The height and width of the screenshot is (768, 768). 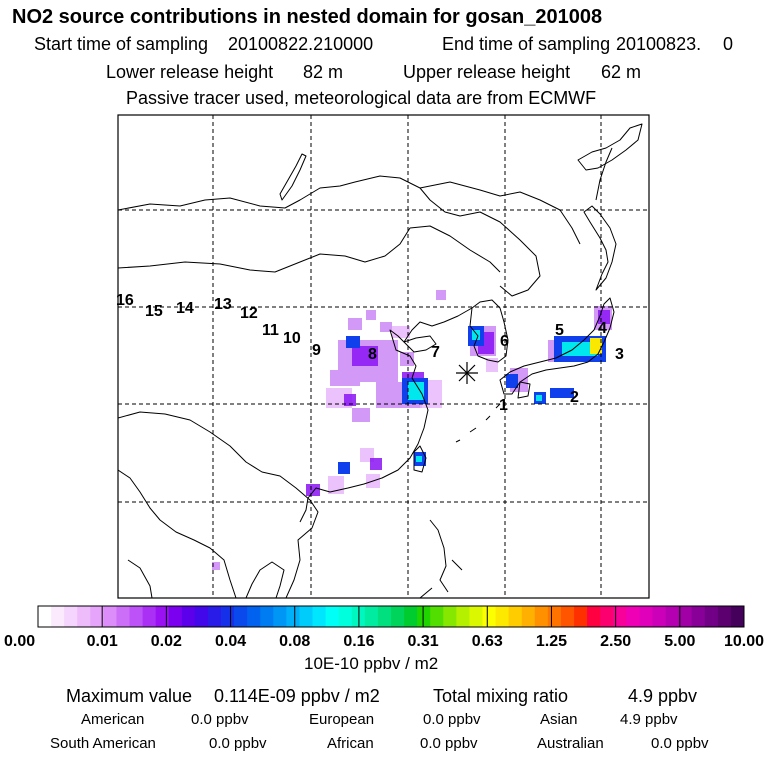 I want to click on start-time-label: Start time of sampling, so click(x=121, y=44).